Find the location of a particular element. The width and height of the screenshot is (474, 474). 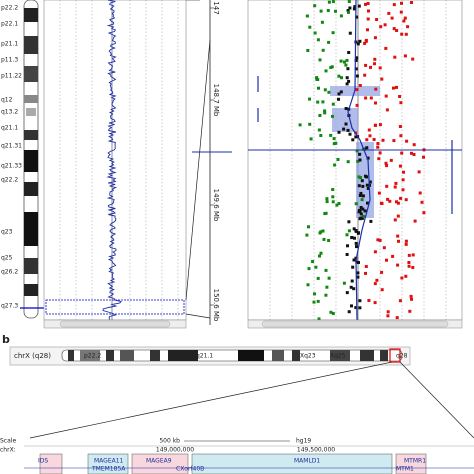

band-label: q13.2 is located at coordinates (9, 112).